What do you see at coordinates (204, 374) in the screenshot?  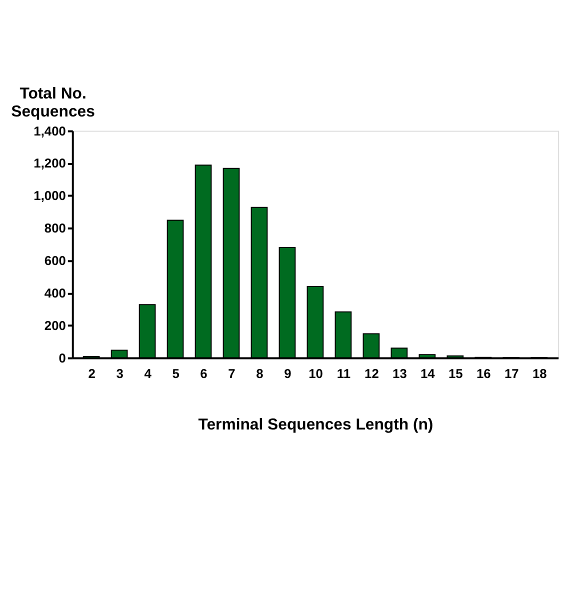 I see `x-tick-label: 6` at bounding box center [204, 374].